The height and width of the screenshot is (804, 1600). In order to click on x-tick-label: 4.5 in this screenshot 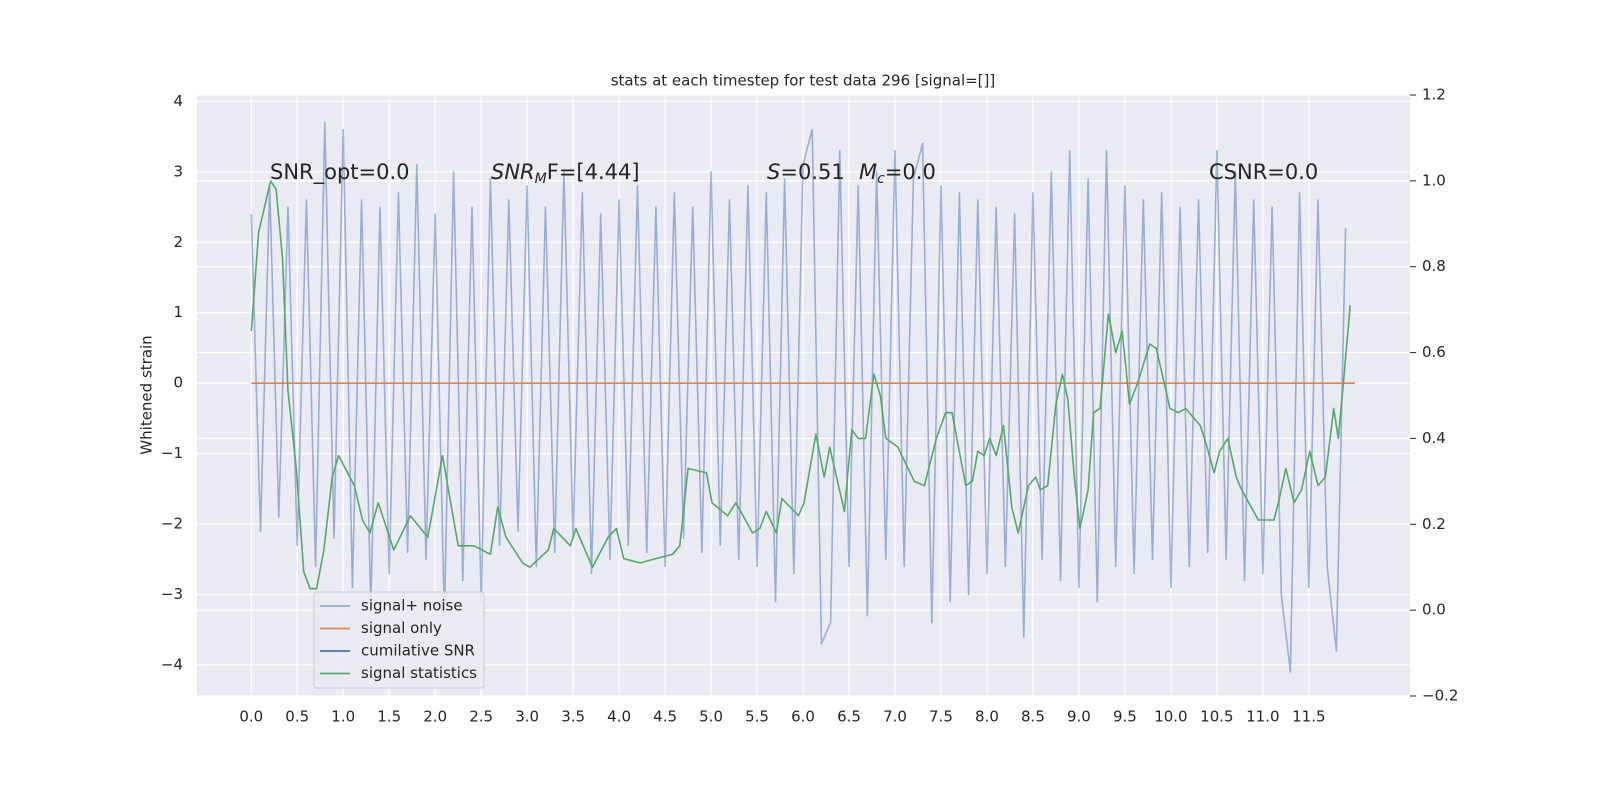, I will do `click(665, 717)`.